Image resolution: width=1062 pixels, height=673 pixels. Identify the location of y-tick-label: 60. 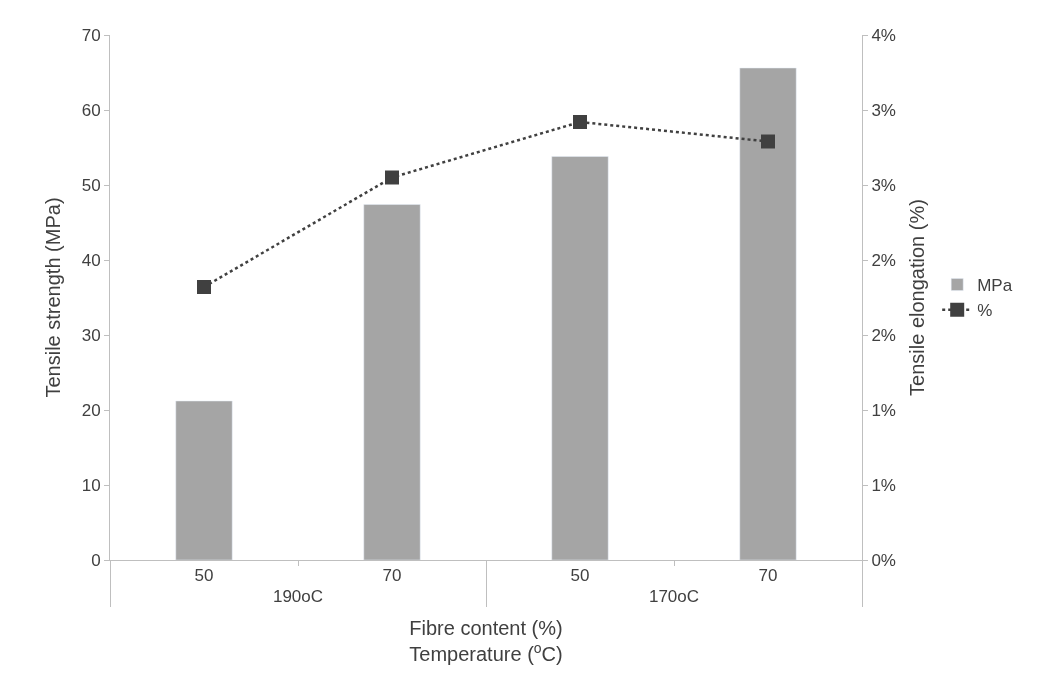
(91, 110).